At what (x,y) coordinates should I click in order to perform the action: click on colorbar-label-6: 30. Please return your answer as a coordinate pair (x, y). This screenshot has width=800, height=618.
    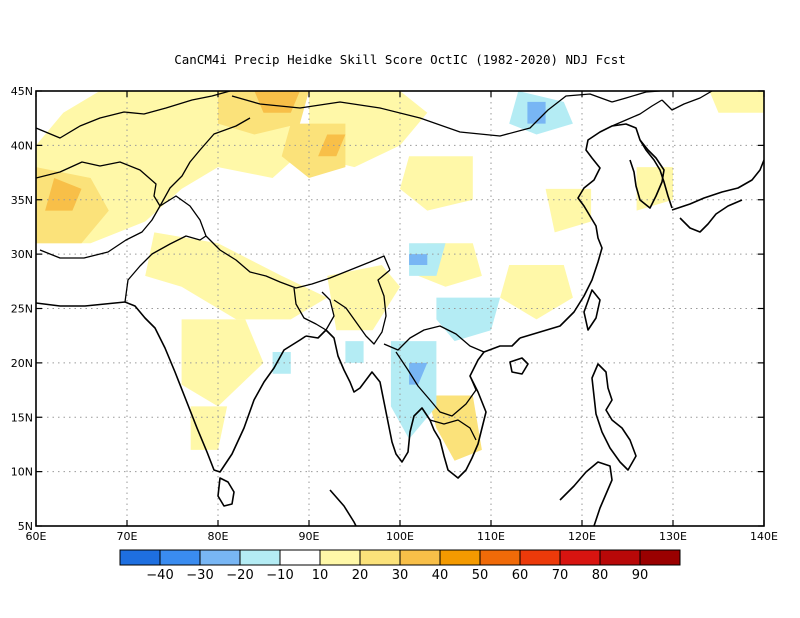
    Looking at the image, I should click on (400, 575).